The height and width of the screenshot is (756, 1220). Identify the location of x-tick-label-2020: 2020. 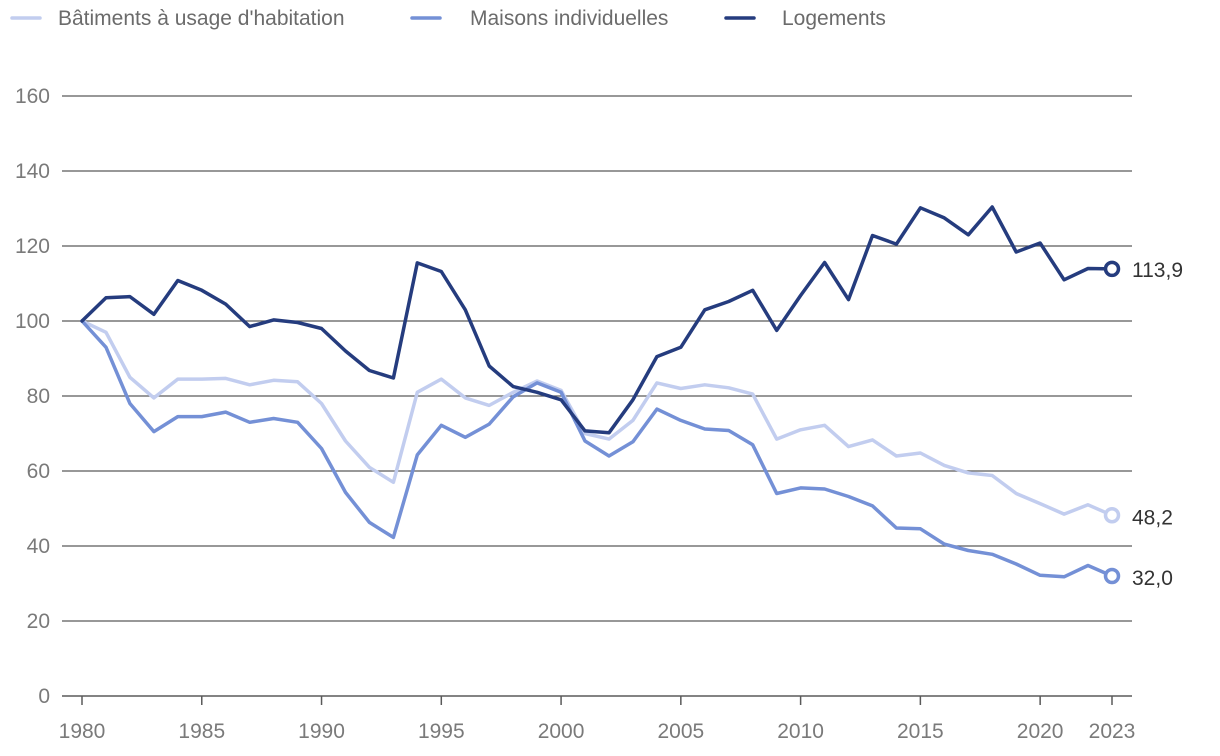
(1040, 731).